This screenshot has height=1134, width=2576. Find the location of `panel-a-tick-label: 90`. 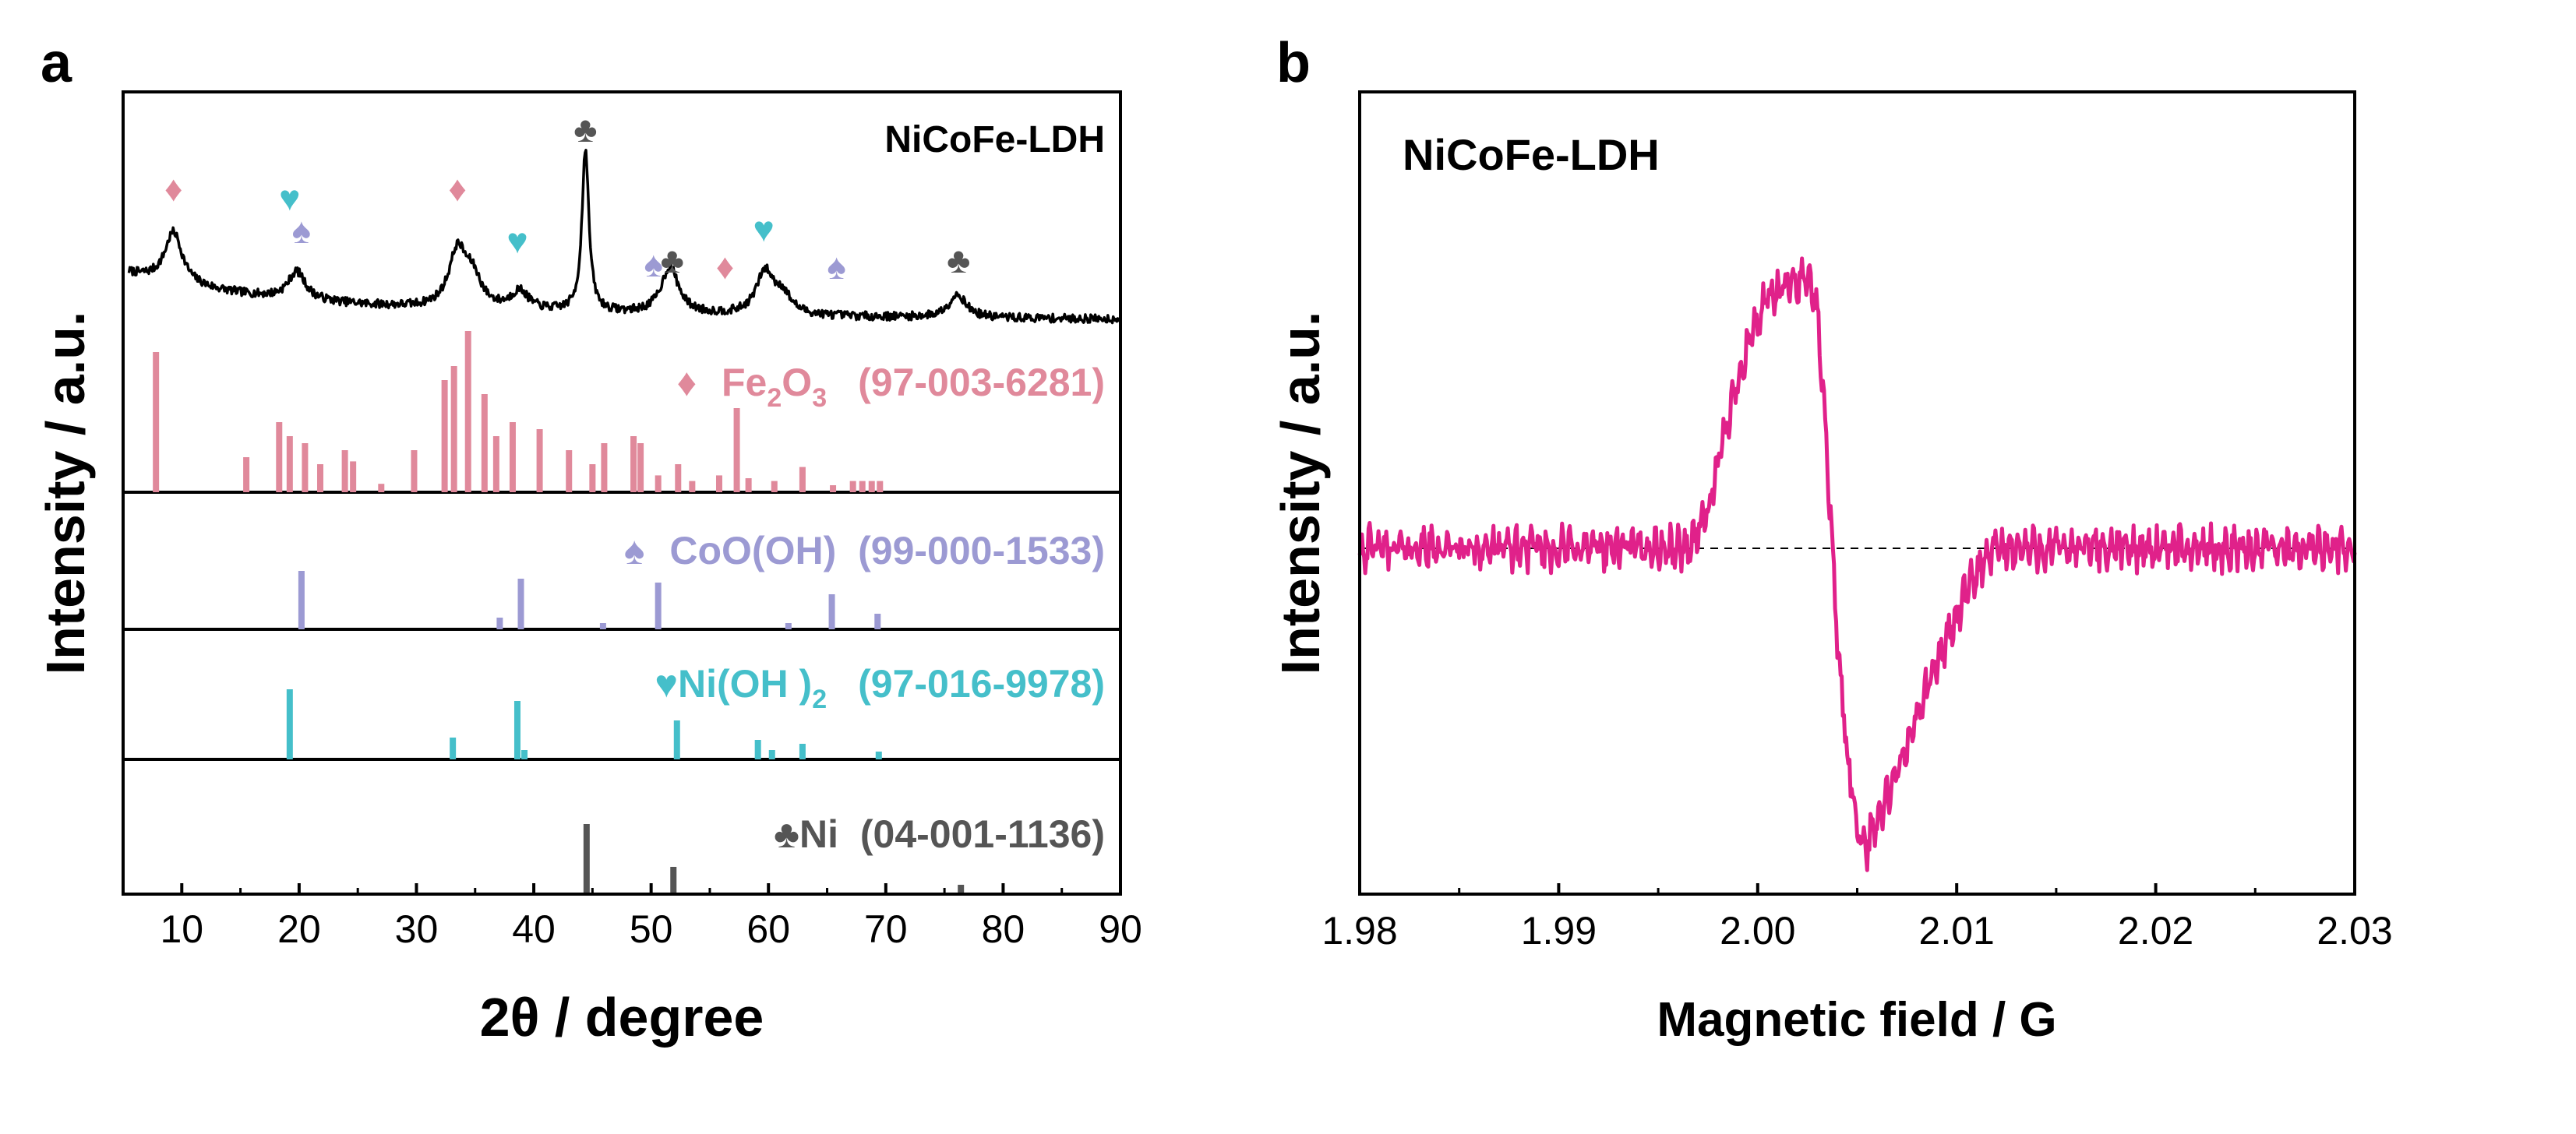

panel-a-tick-label: 90 is located at coordinates (1120, 929).